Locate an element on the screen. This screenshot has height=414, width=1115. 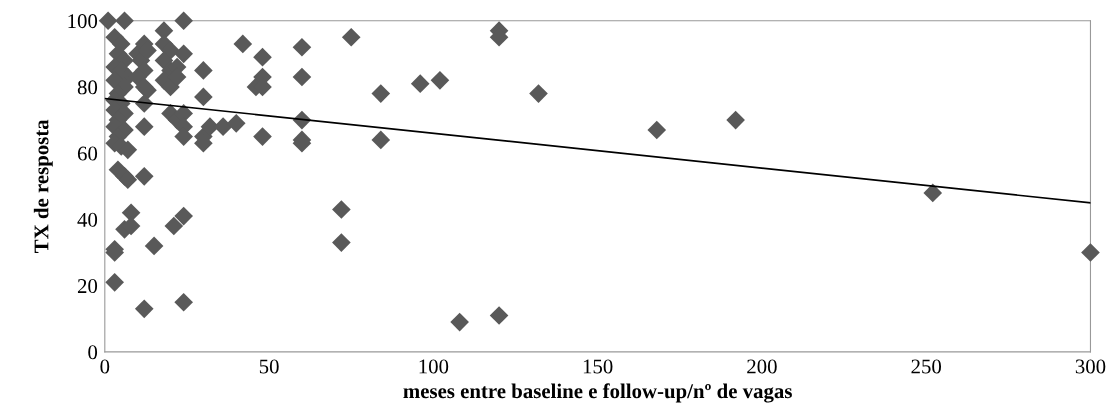
x-axis-title: meses entre baseline e follow-up/nº de vagas is located at coordinates (597, 393).